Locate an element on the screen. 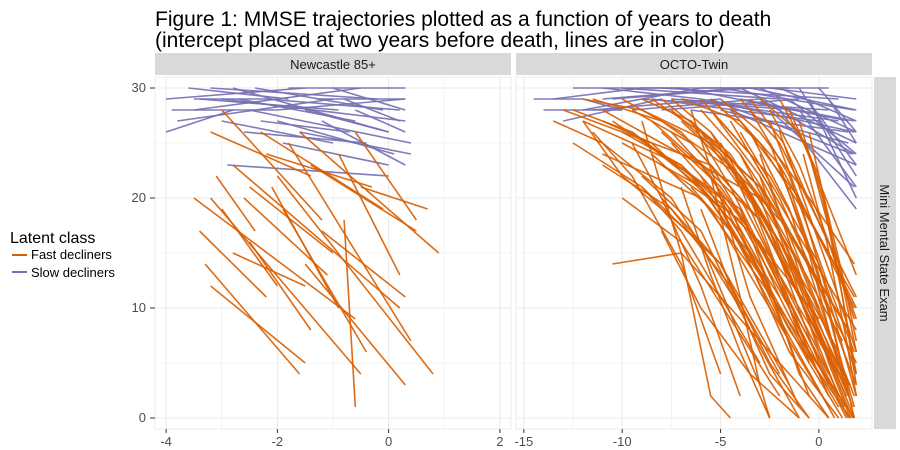 The width and height of the screenshot is (900, 450). legend-label-slow: Slow decliners is located at coordinates (73, 272).